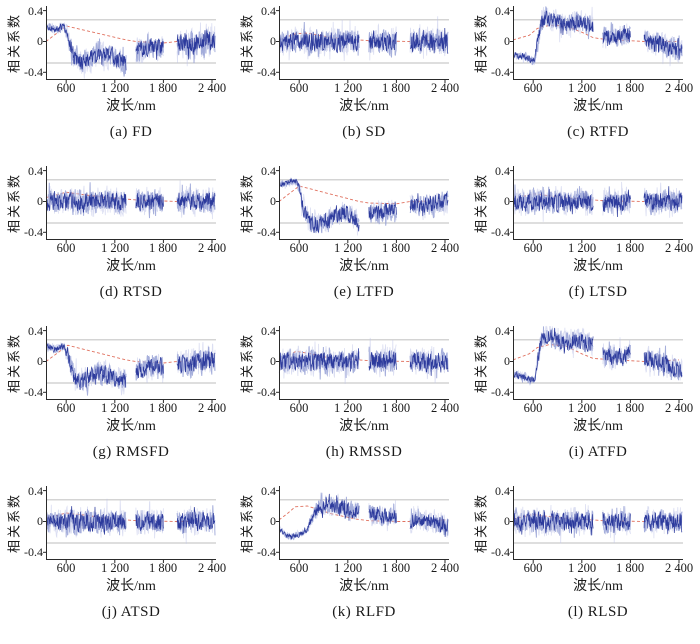 Image resolution: width=700 pixels, height=644 pixels. What do you see at coordinates (131, 292) in the screenshot?
I see `subplot-caption: (d) RTSD` at bounding box center [131, 292].